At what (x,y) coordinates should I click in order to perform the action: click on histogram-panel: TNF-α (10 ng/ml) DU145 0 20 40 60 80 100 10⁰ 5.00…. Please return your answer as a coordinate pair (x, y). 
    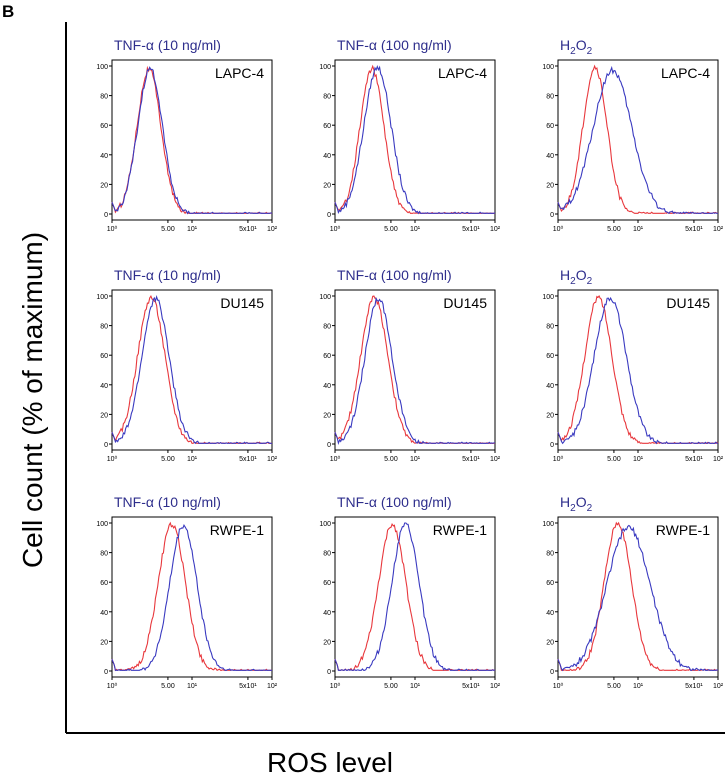
    Looking at the image, I should click on (186, 365).